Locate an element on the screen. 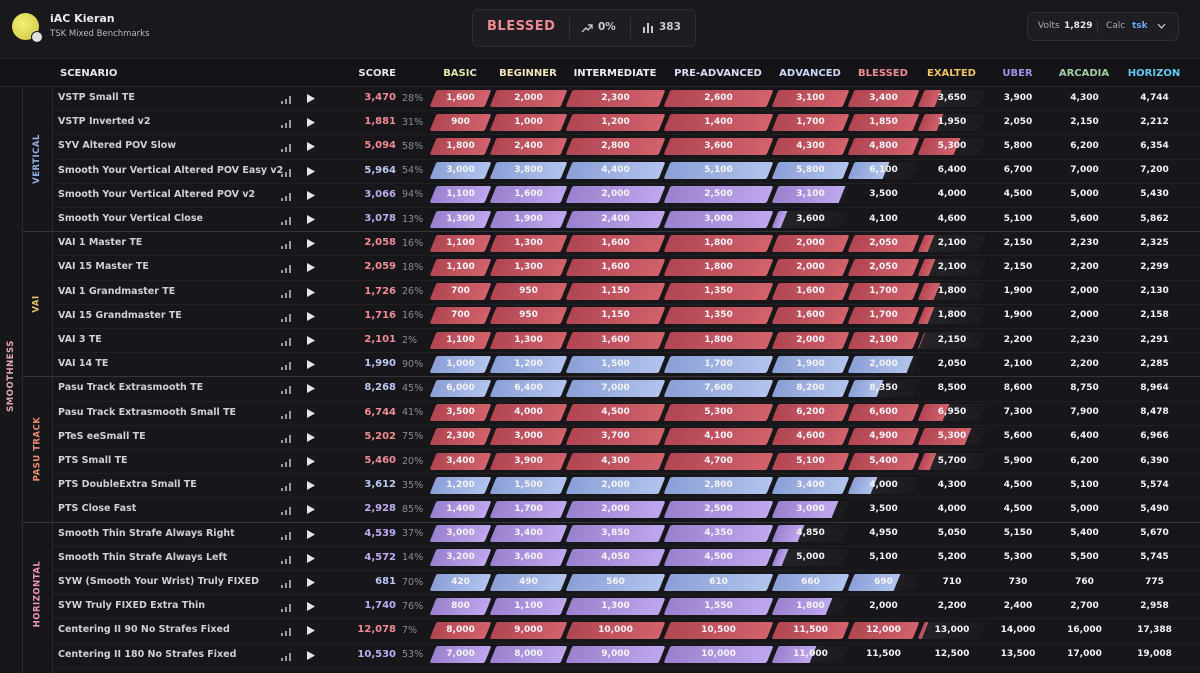 Image resolution: width=1200 pixels, height=673 pixels. threshold-cell: 1,300 is located at coordinates (615, 606).